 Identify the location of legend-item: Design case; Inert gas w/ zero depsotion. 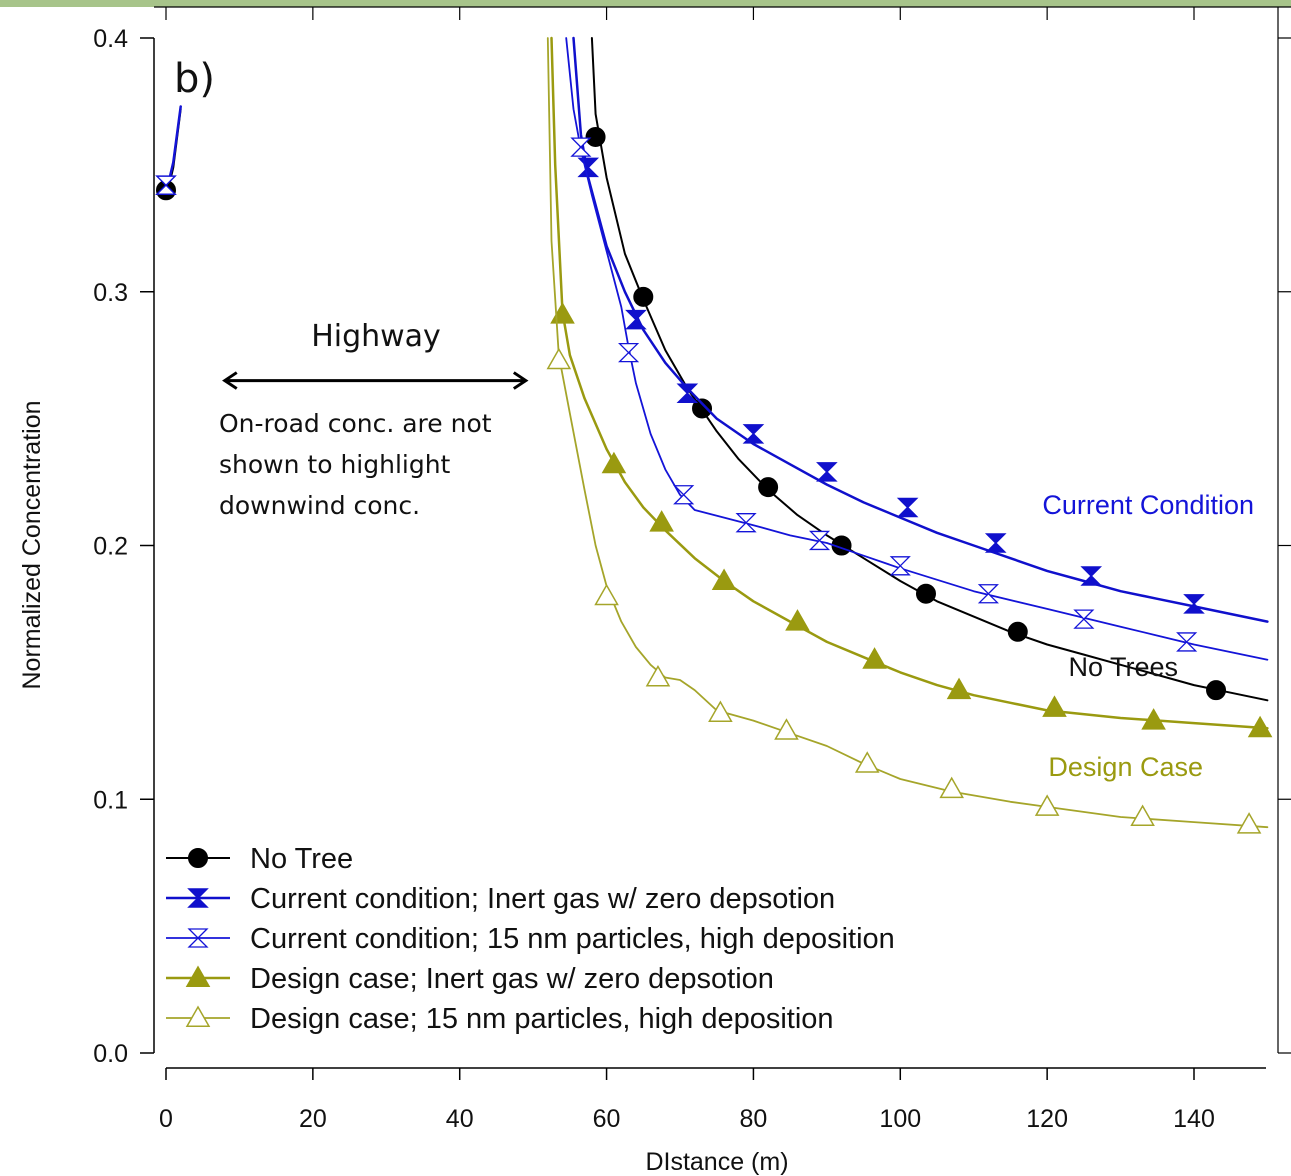
(470, 979).